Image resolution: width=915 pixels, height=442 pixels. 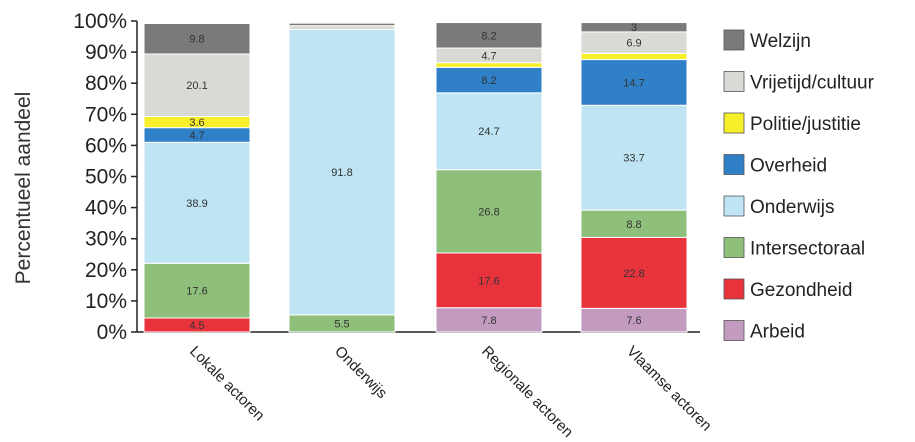 I want to click on data-label: 20.1, so click(x=196, y=86).